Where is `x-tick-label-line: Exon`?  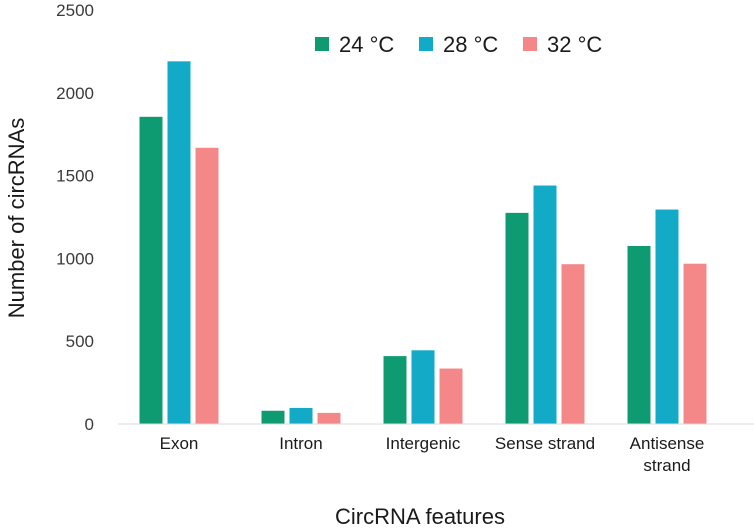
x-tick-label-line: Exon is located at coordinates (179, 443).